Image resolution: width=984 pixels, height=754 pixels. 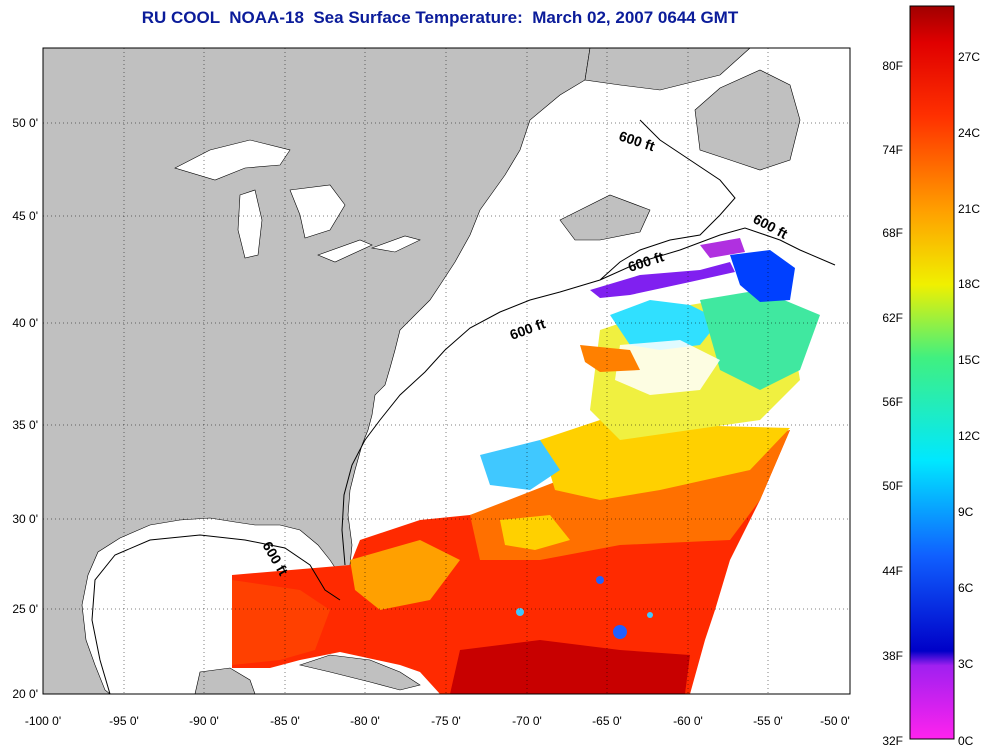 What do you see at coordinates (605, 217) in the screenshot?
I see `land-maritimes` at bounding box center [605, 217].